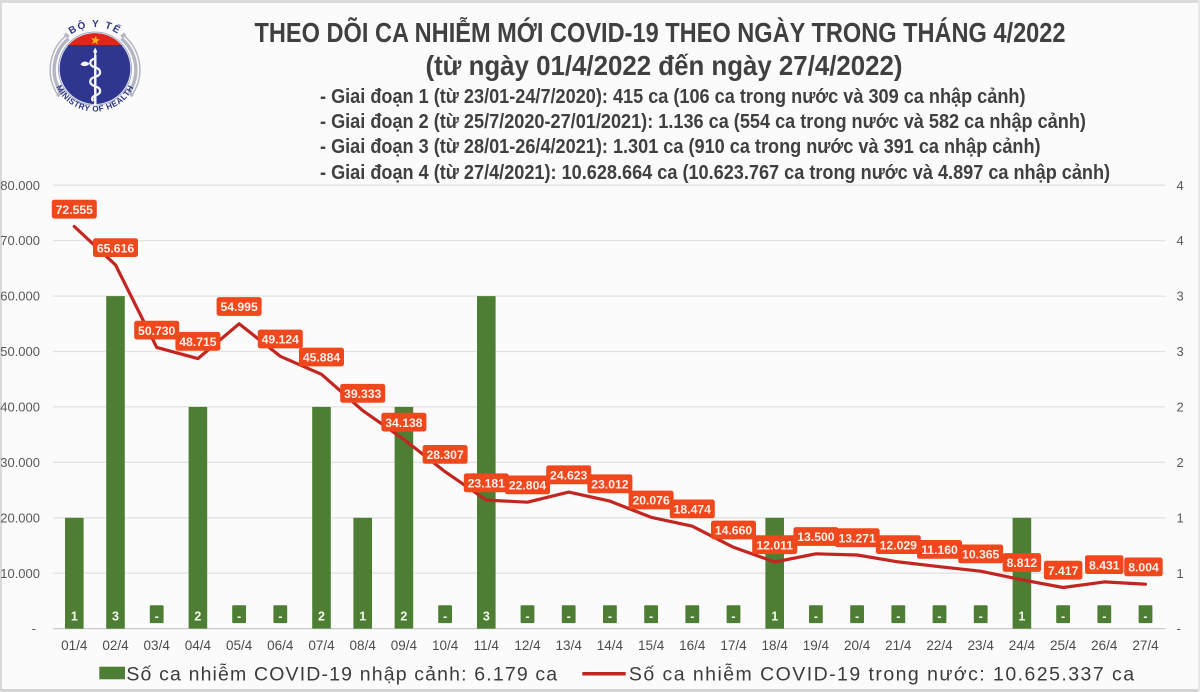  I want to click on svg-text: 20.076, so click(650, 501).